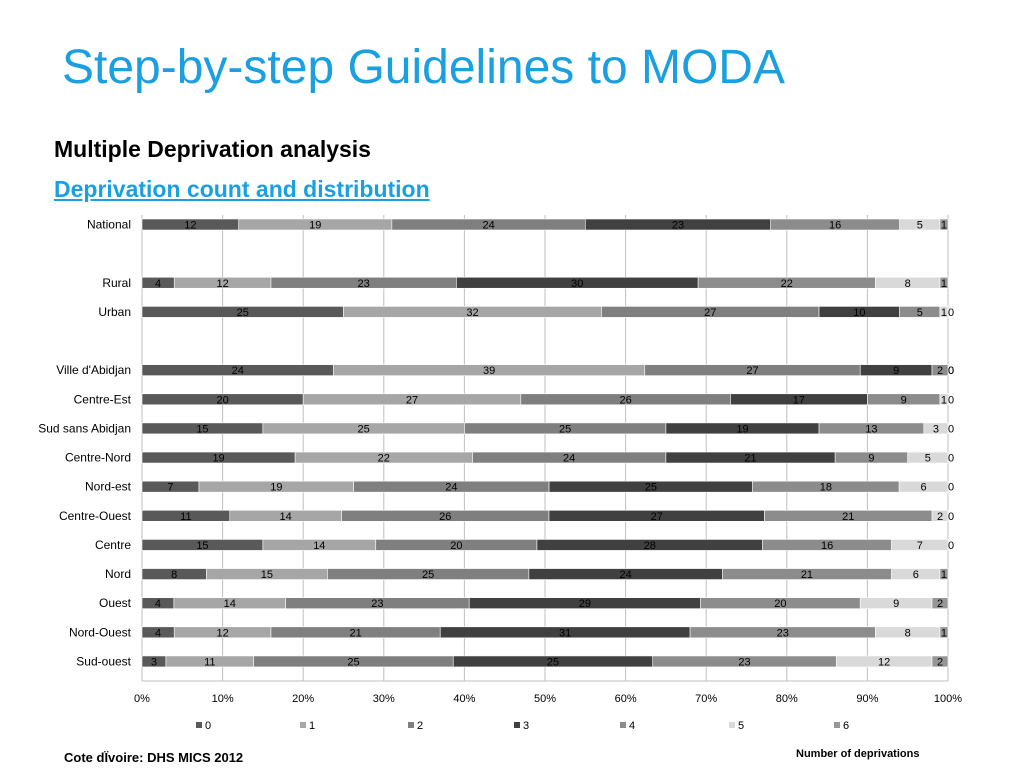 The height and width of the screenshot is (768, 1024). Describe the element at coordinates (858, 754) in the screenshot. I see `x-axis-note: Number of deprivations` at that location.